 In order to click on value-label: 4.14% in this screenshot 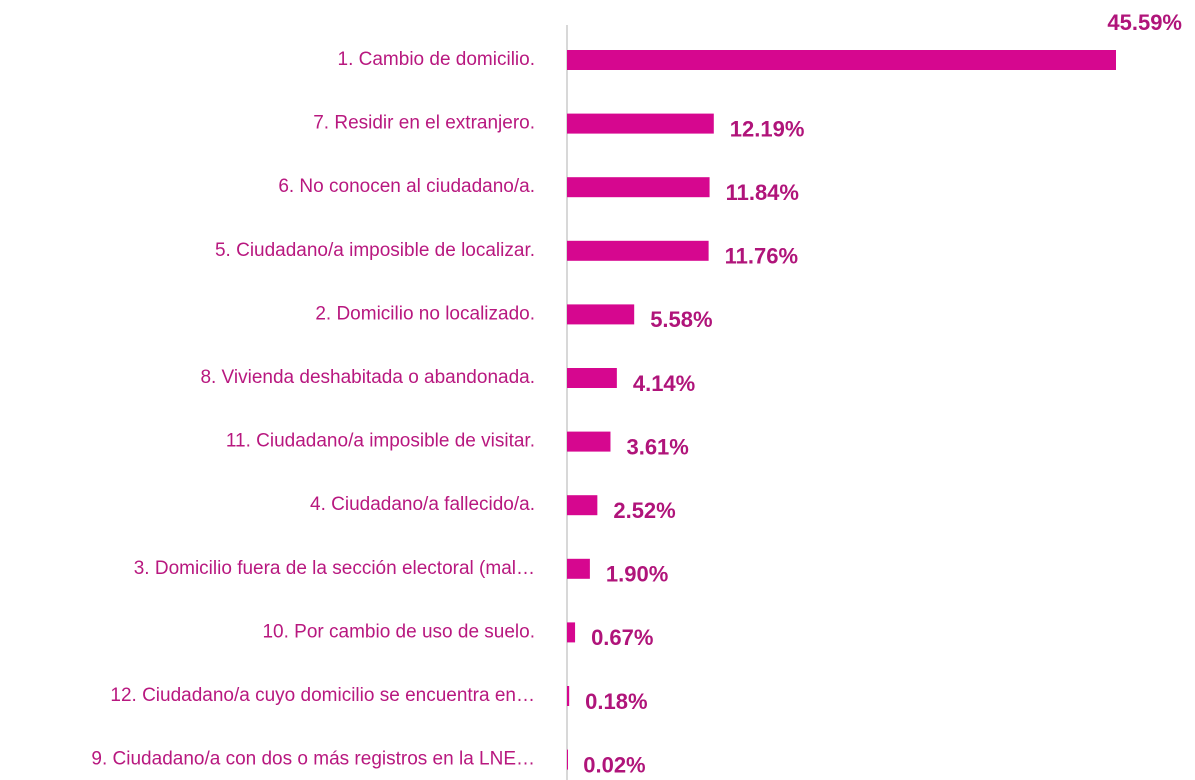, I will do `click(664, 383)`.